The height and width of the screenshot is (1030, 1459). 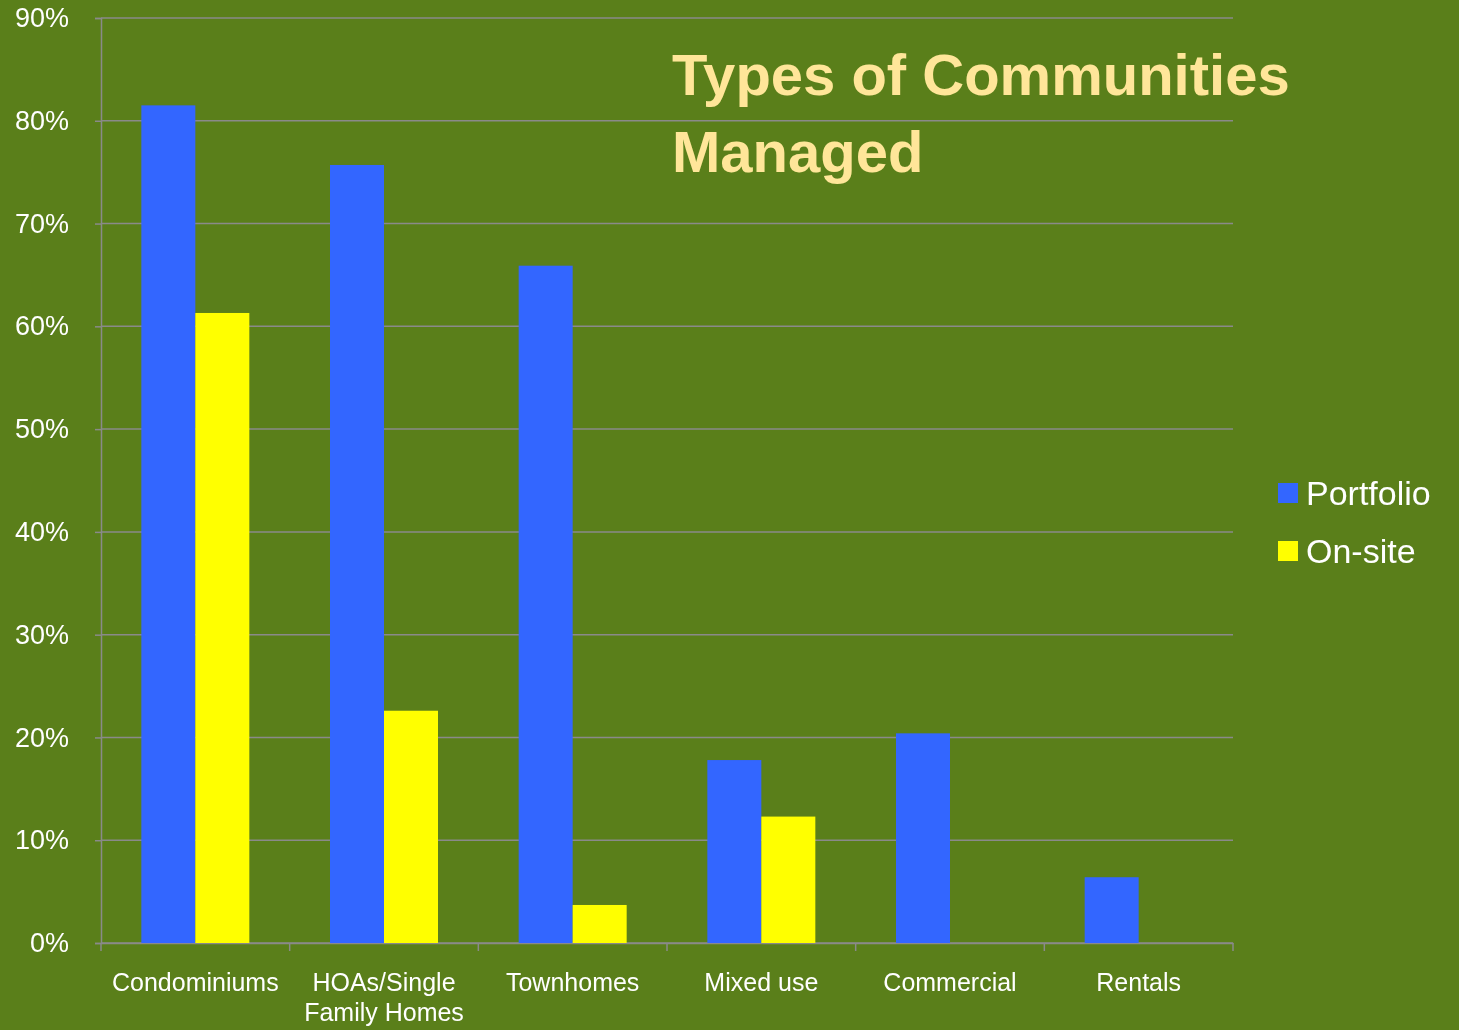 What do you see at coordinates (572, 981) in the screenshot?
I see `x-tick-label: Townhomes` at bounding box center [572, 981].